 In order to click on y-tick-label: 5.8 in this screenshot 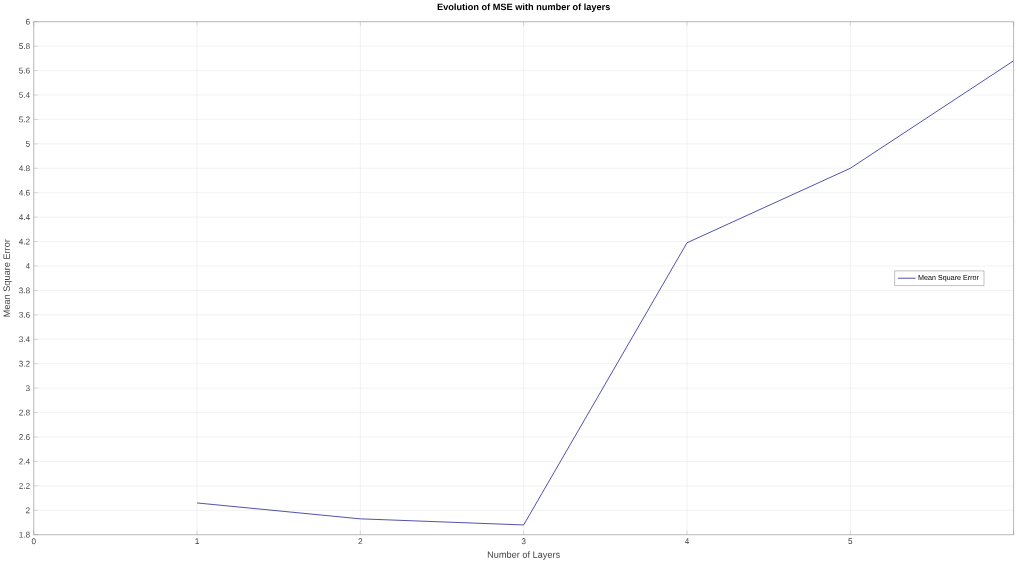, I will do `click(24, 46)`.